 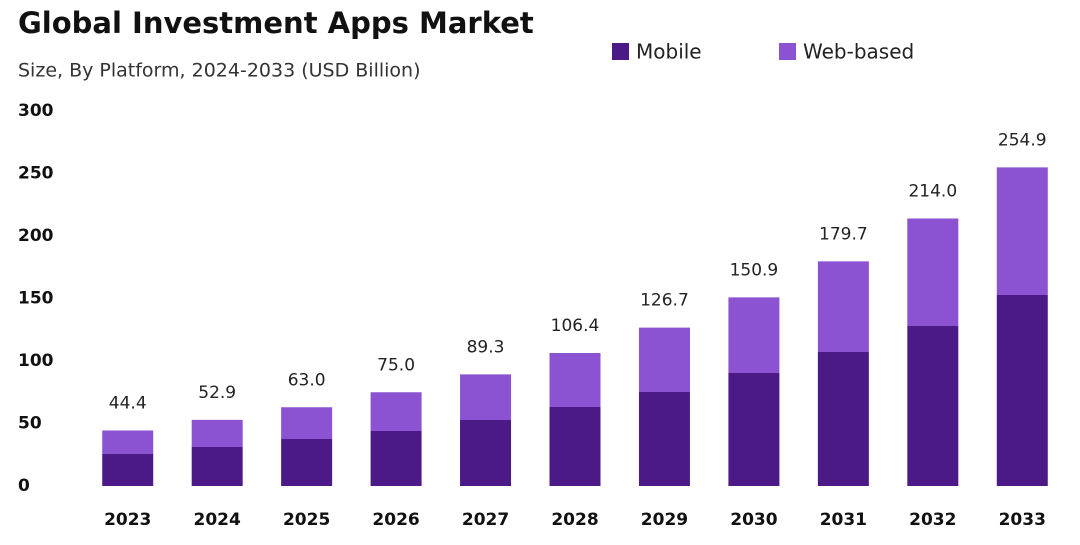 I want to click on x-tick-label: 2025, so click(x=306, y=520).